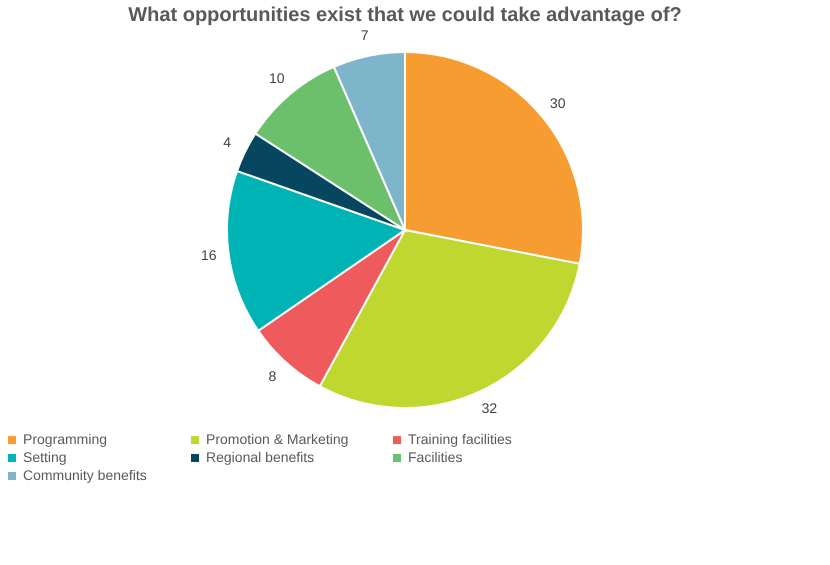  What do you see at coordinates (208, 255) in the screenshot?
I see `data-label: 16` at bounding box center [208, 255].